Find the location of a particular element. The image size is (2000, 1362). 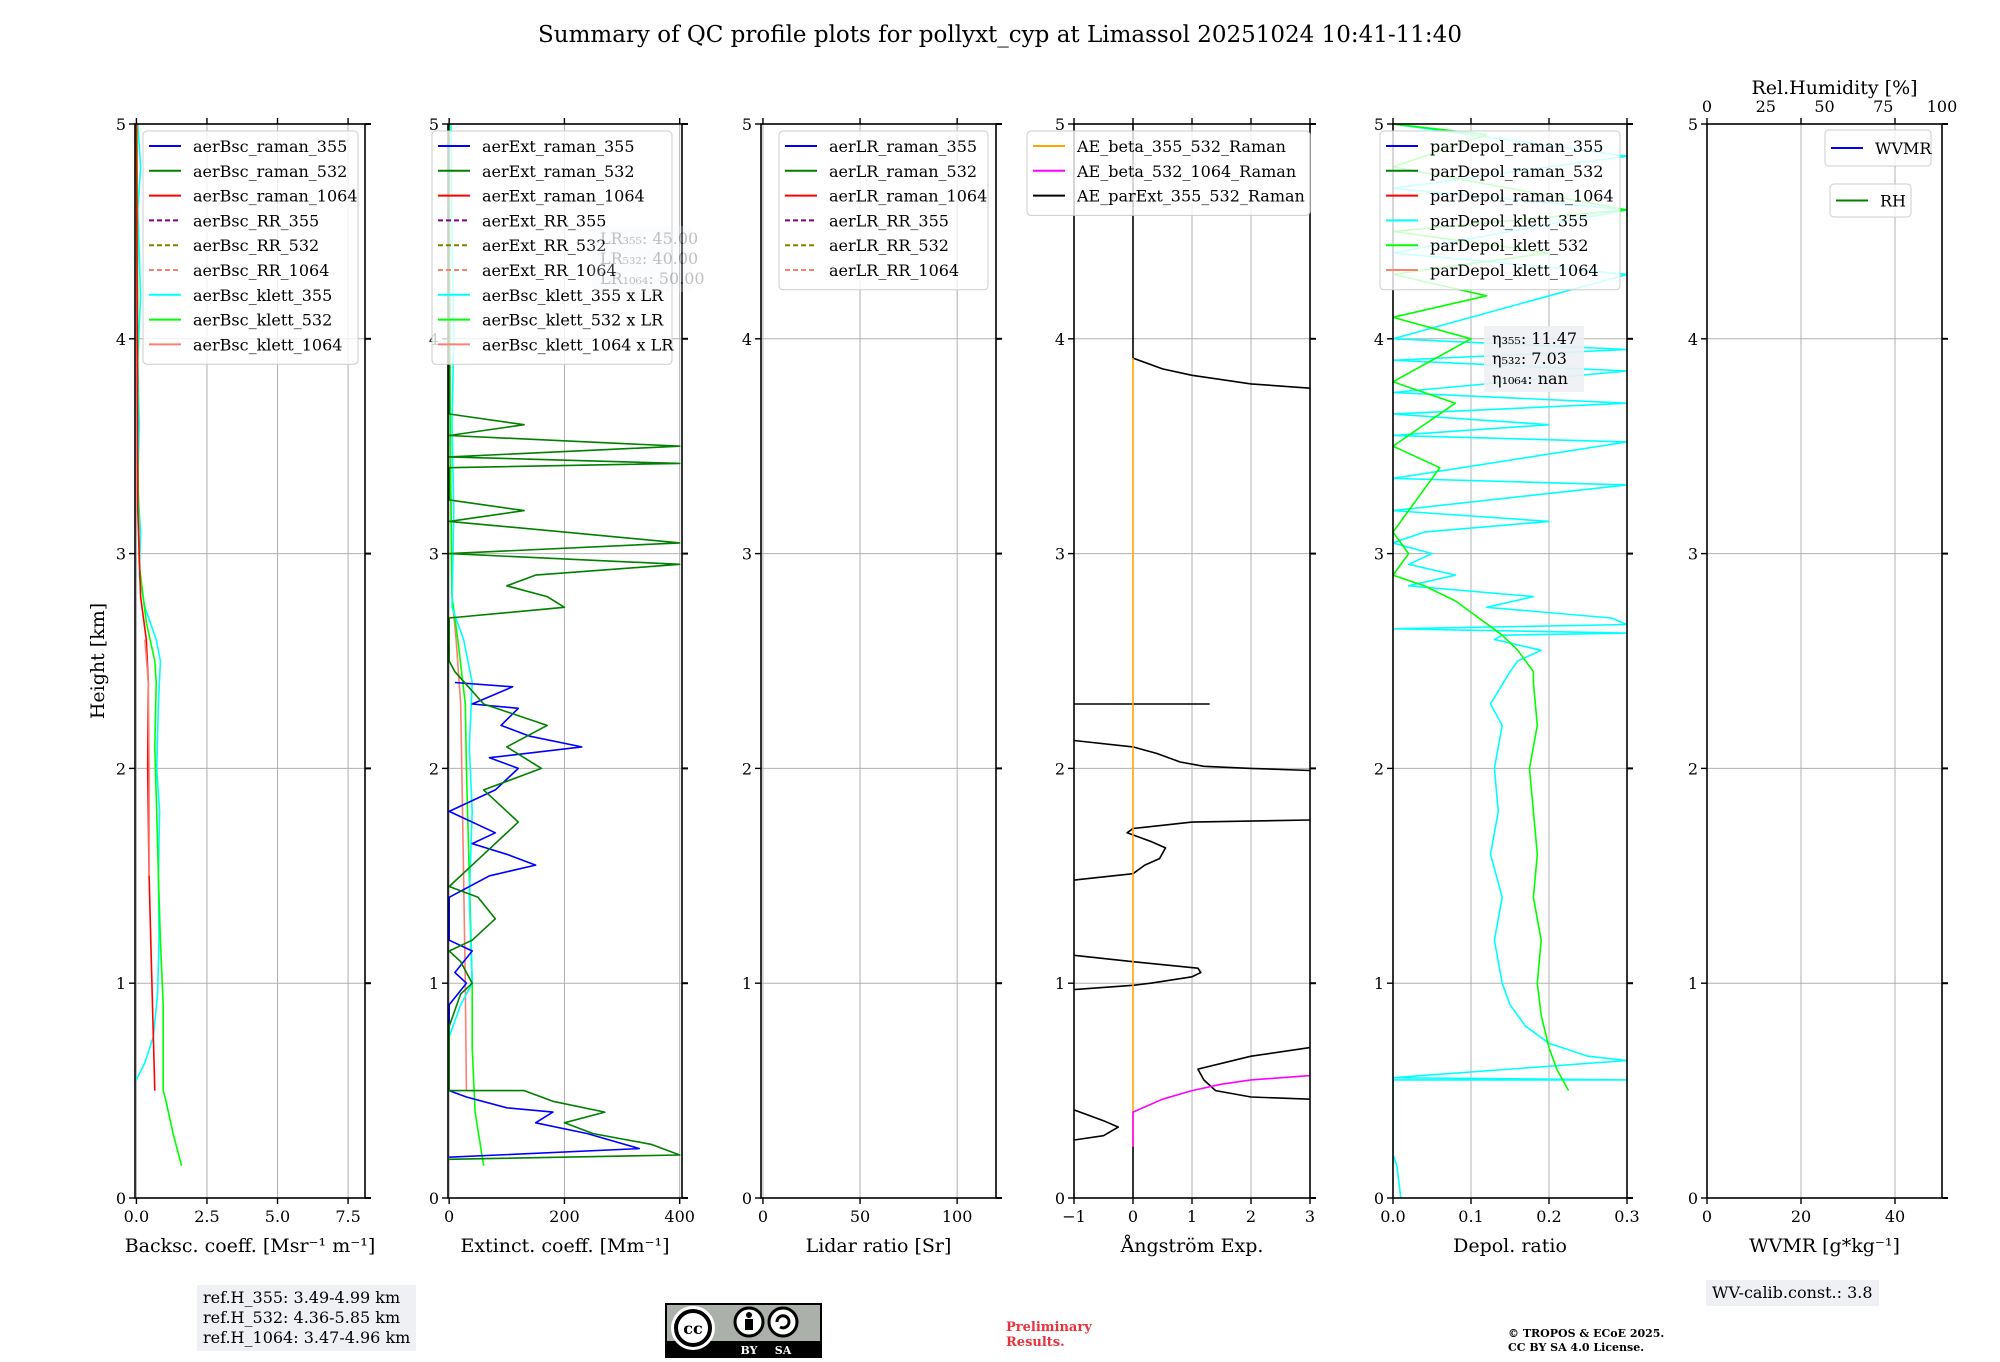

svg-text: cc is located at coordinates (693, 1328).